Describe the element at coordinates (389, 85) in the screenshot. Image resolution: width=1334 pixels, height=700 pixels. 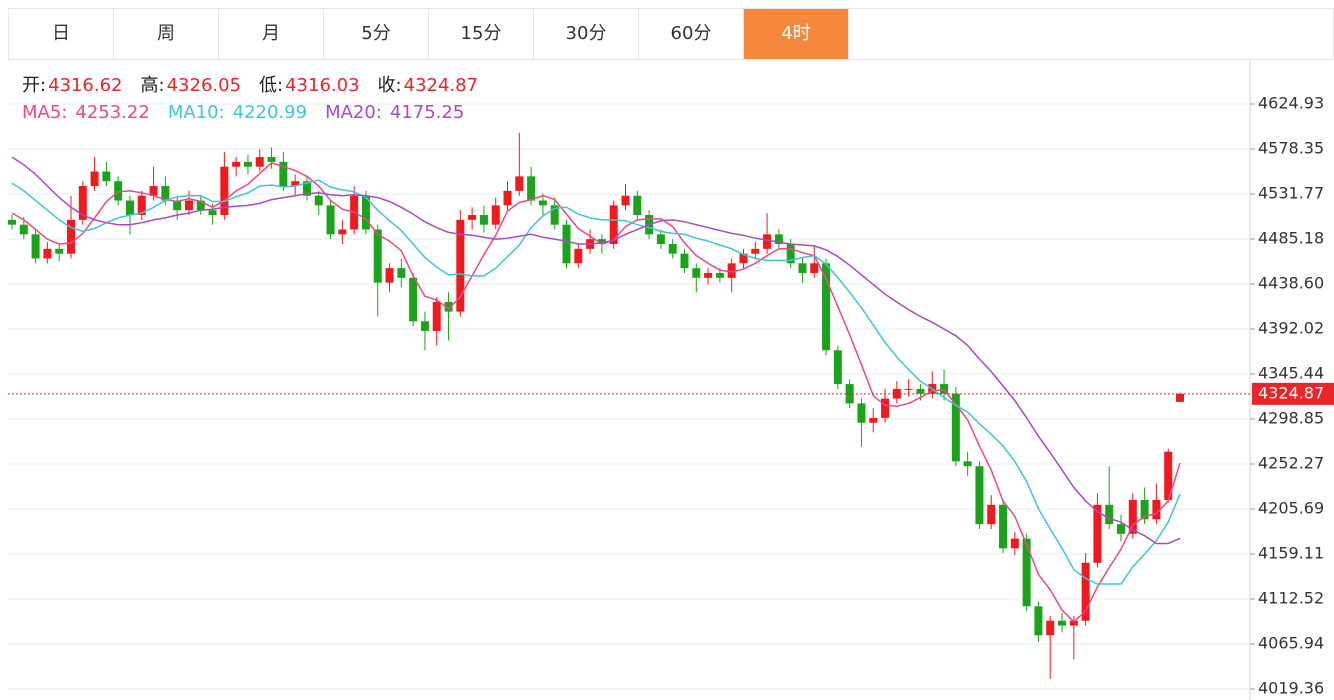
I see `ohlc-label: 收:` at that location.